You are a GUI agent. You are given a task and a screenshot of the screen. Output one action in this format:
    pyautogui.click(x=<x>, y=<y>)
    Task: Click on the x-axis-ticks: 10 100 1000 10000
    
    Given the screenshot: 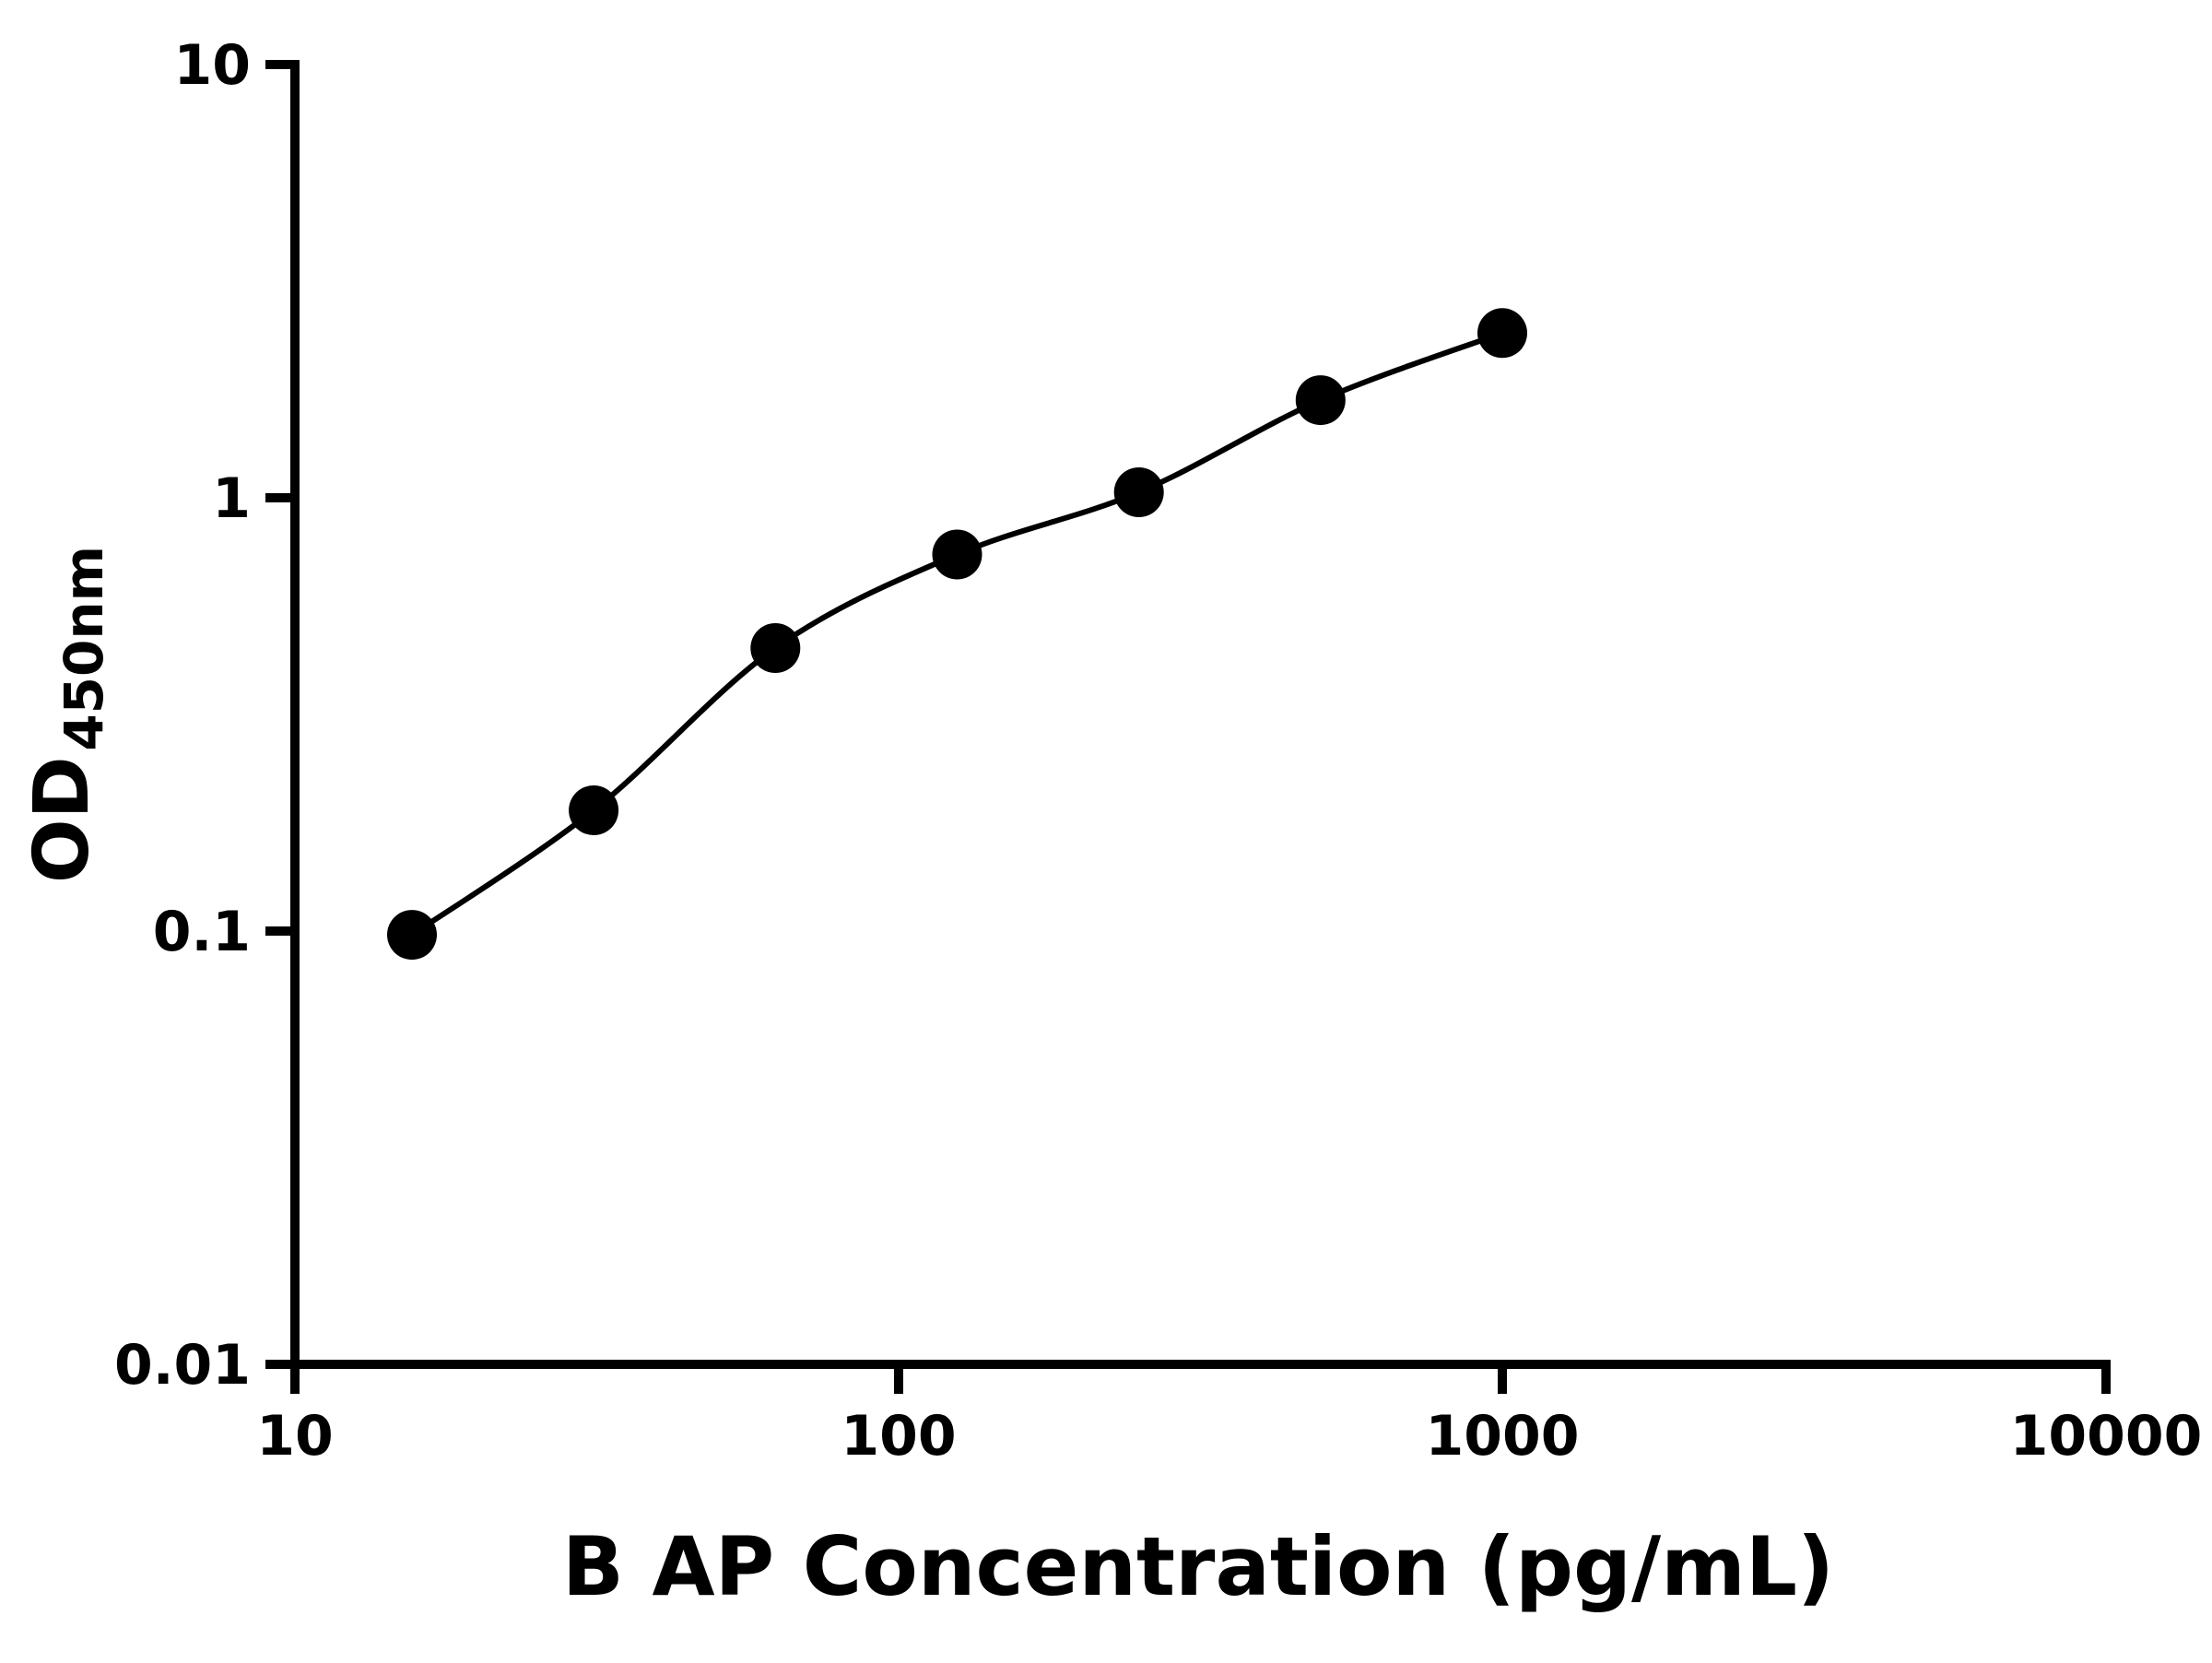 What is the action you would take?
    pyautogui.click(x=1229, y=1416)
    